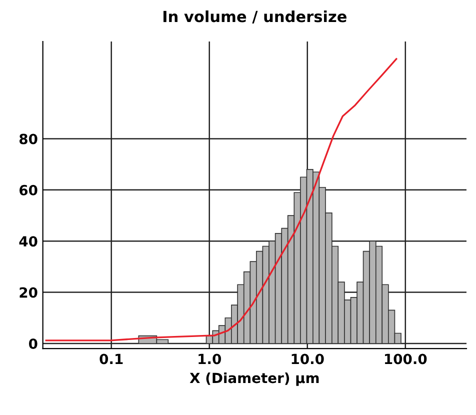 This screenshot has width=476, height=415. What do you see at coordinates (254, 379) in the screenshot?
I see `x-axis-title: X (Diameter) μm` at bounding box center [254, 379].